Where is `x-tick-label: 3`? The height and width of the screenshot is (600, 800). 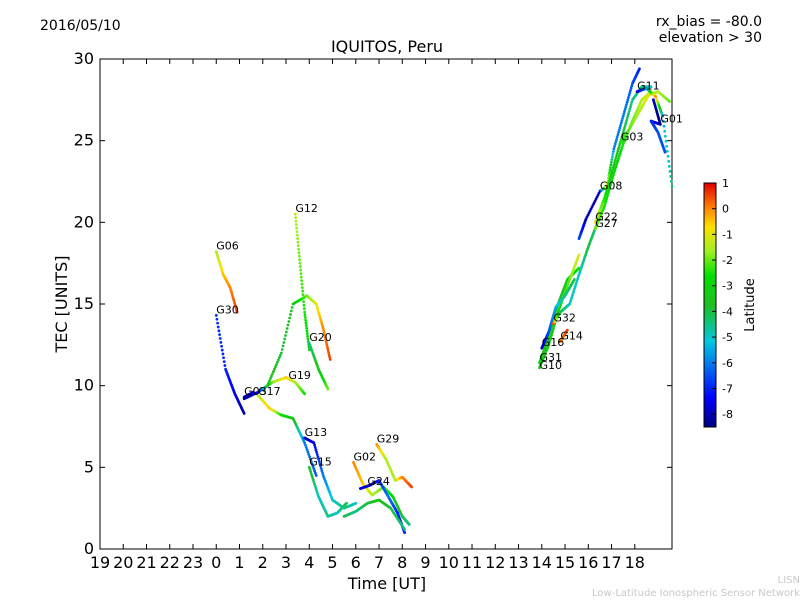 x-tick-label: 3 is located at coordinates (286, 562).